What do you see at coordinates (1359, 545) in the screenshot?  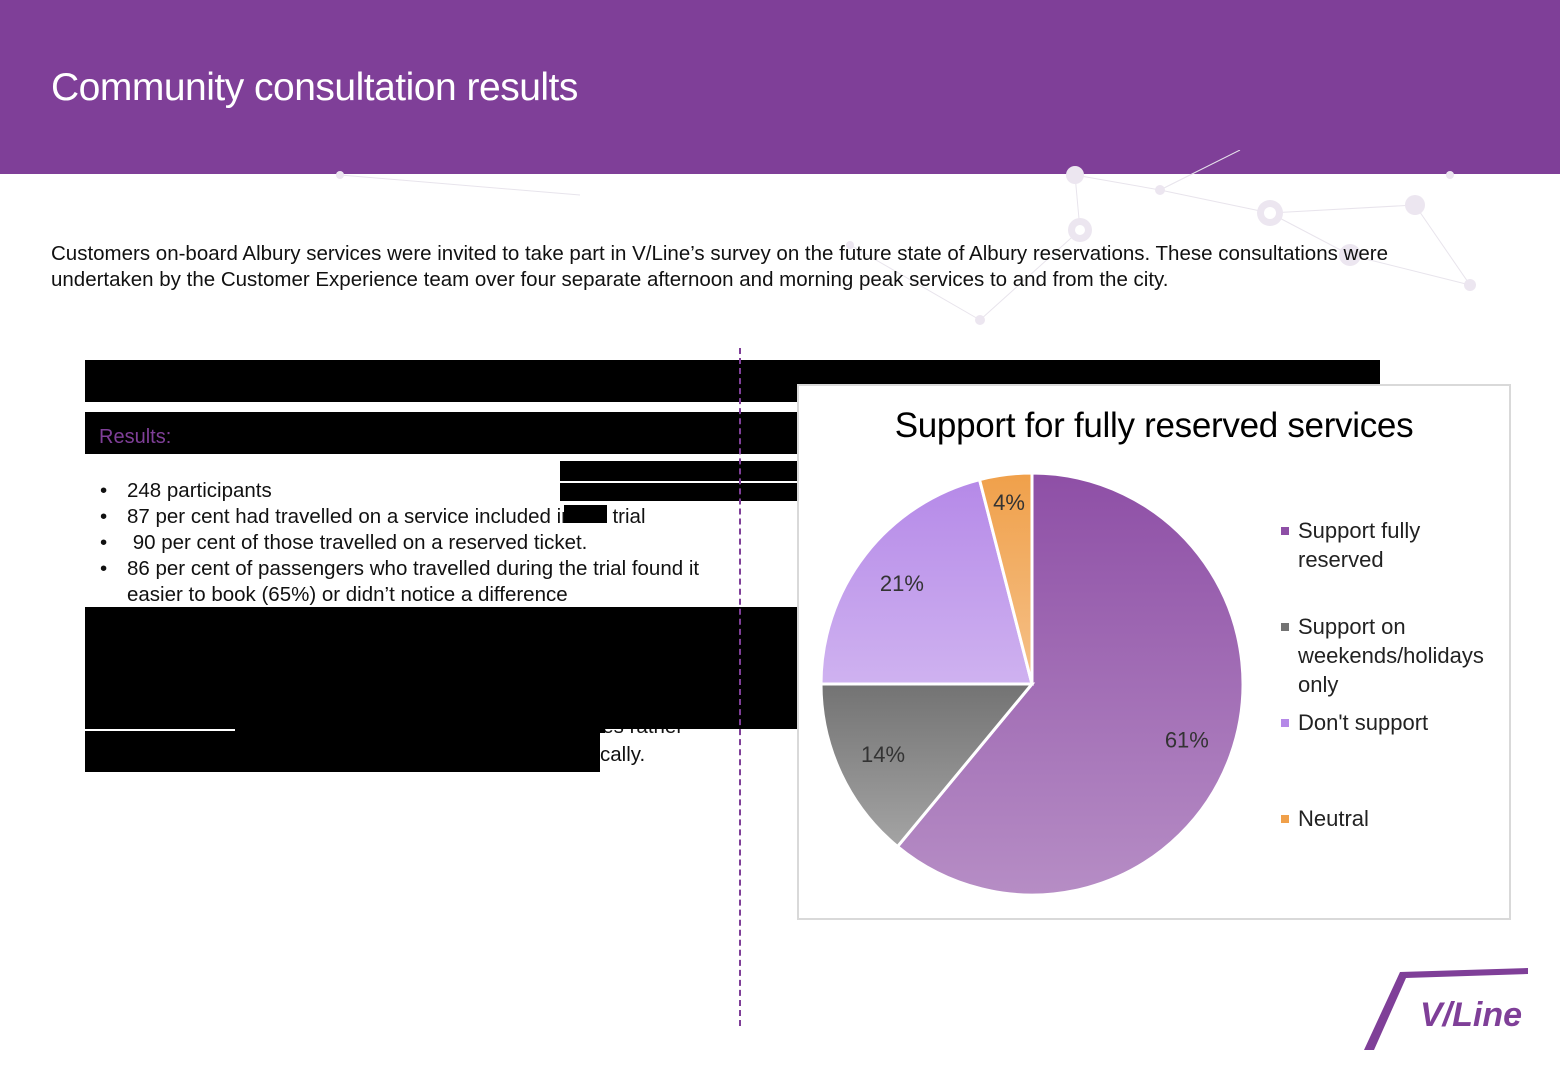 I see `legend-label: Support fully reserved` at bounding box center [1359, 545].